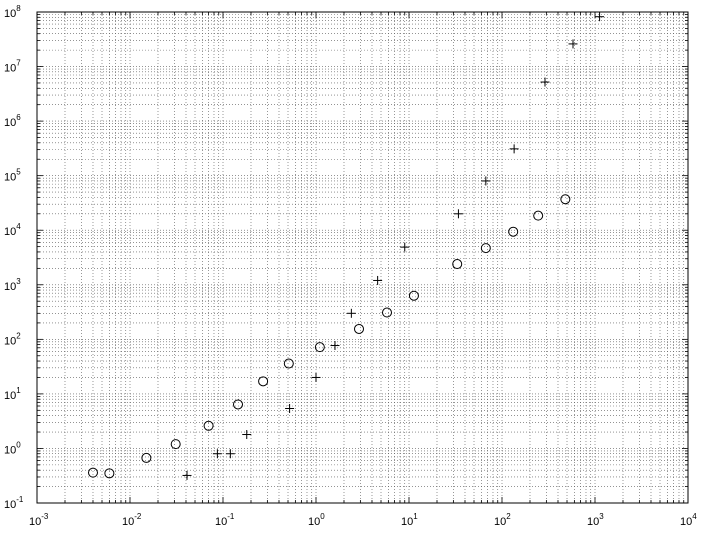 This screenshot has height=533, width=703. I want to click on y-tick-label: 10⁵, so click(12, 176).